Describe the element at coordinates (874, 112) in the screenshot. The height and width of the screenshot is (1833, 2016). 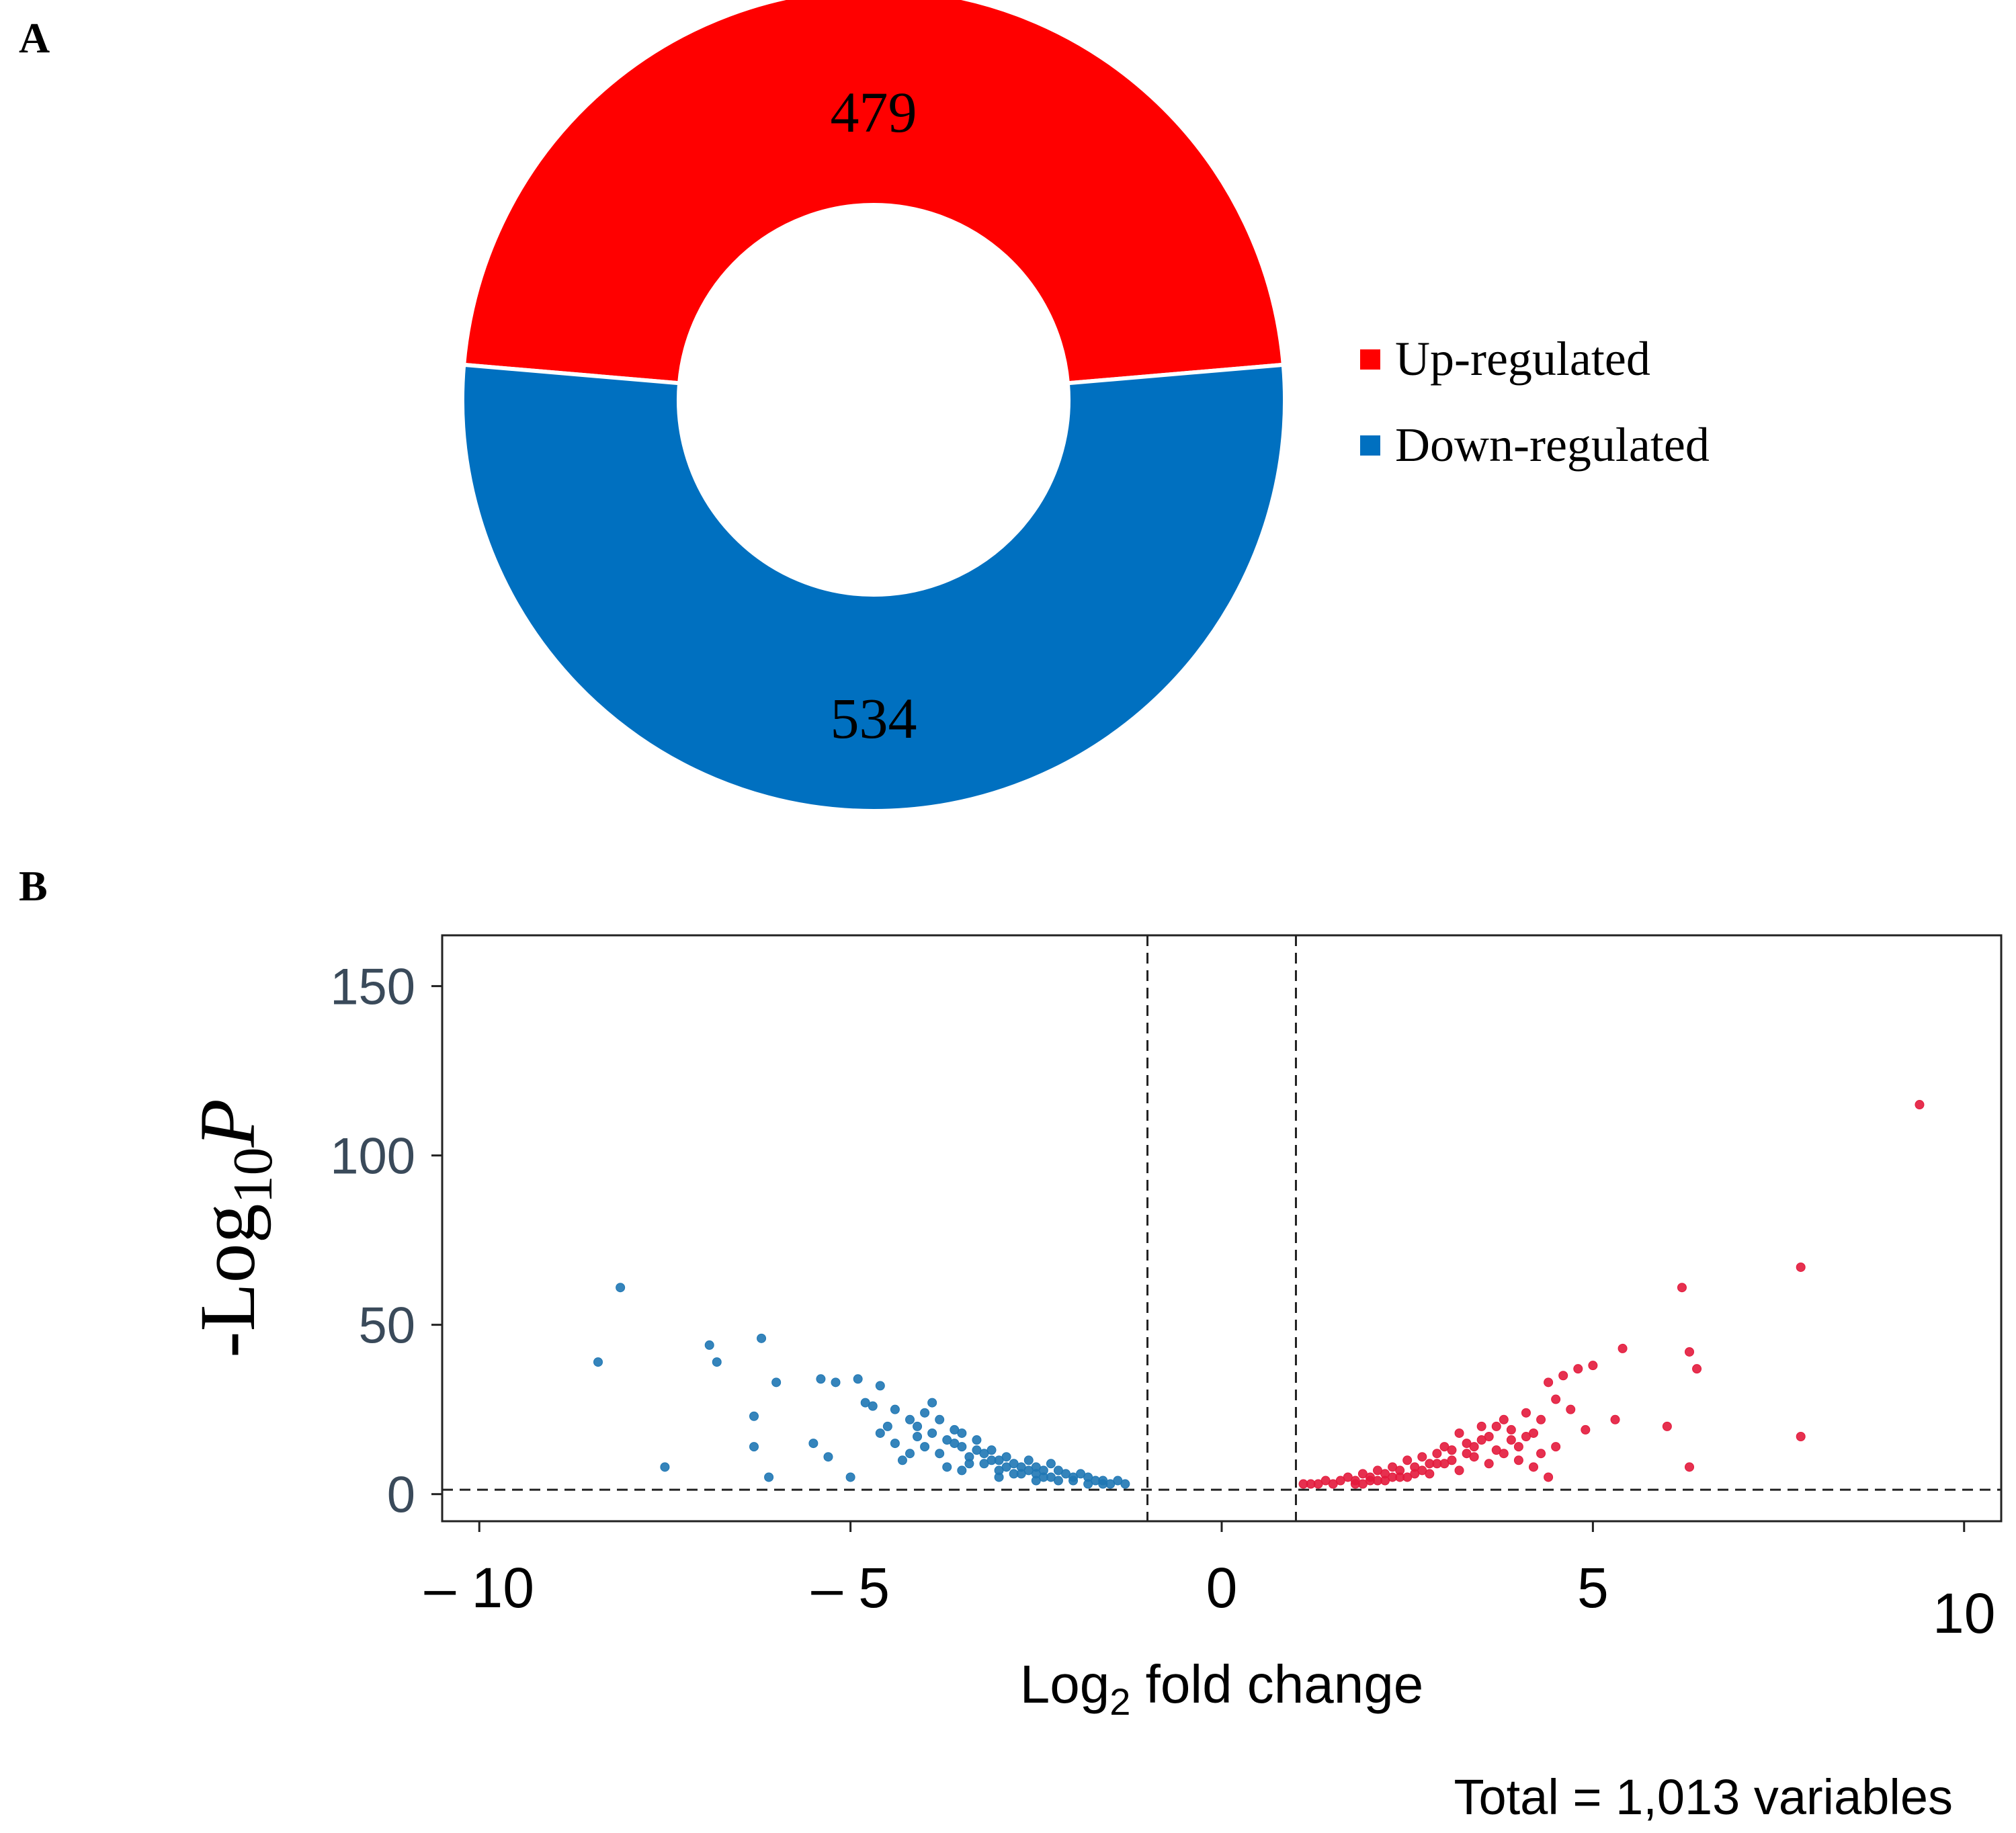
I see `donut-value-up-regulated: 479` at that location.